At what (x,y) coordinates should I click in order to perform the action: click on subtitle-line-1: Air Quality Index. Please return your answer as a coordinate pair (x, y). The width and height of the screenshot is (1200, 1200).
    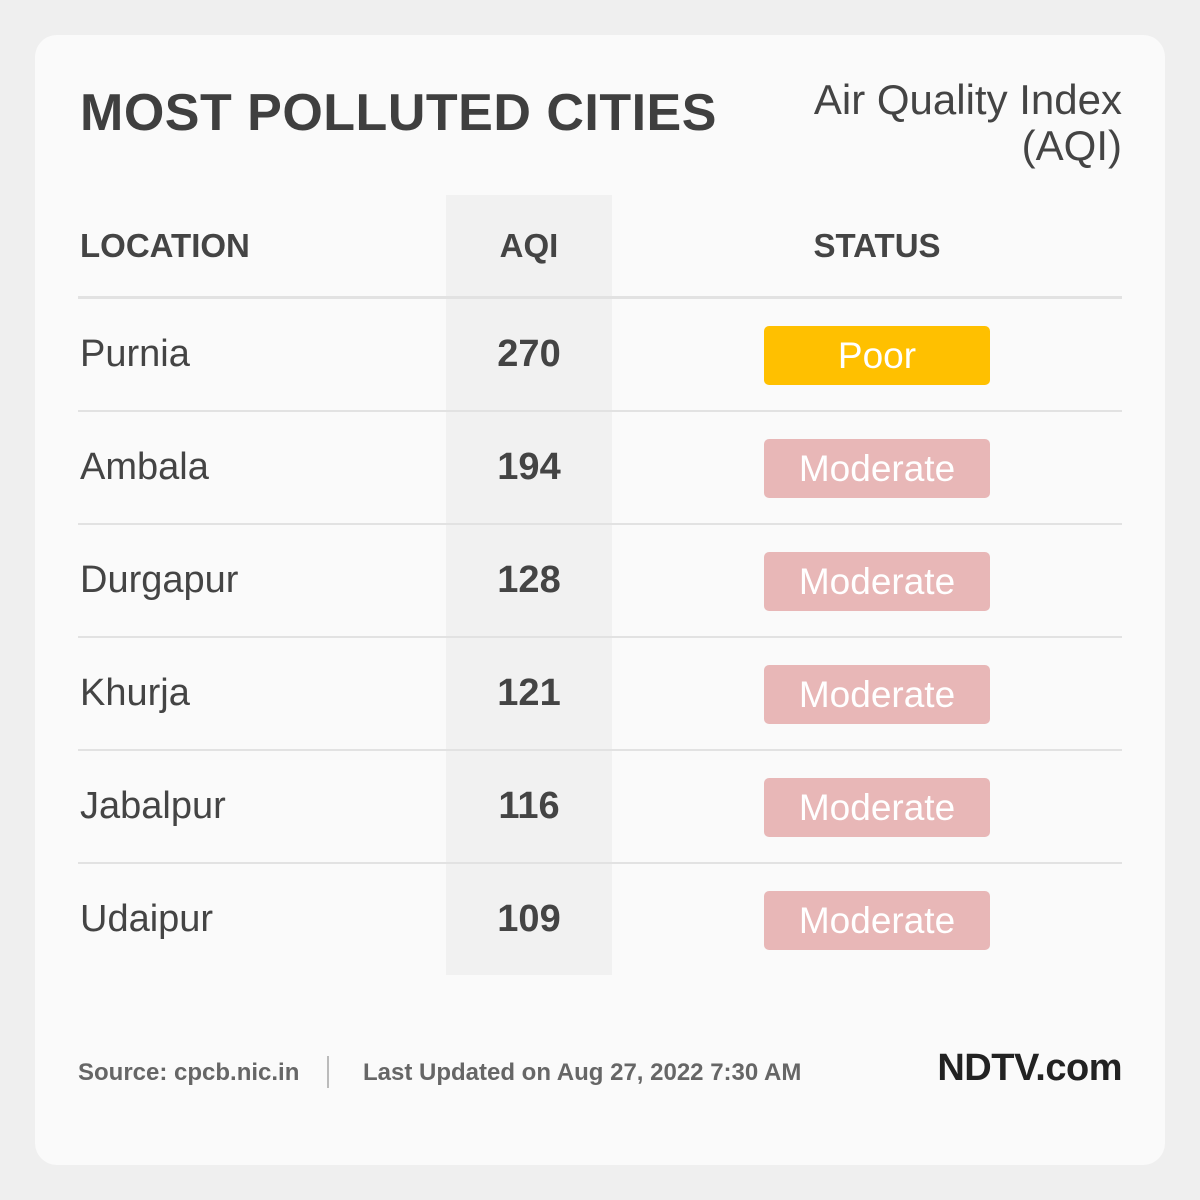
    Looking at the image, I should click on (967, 99).